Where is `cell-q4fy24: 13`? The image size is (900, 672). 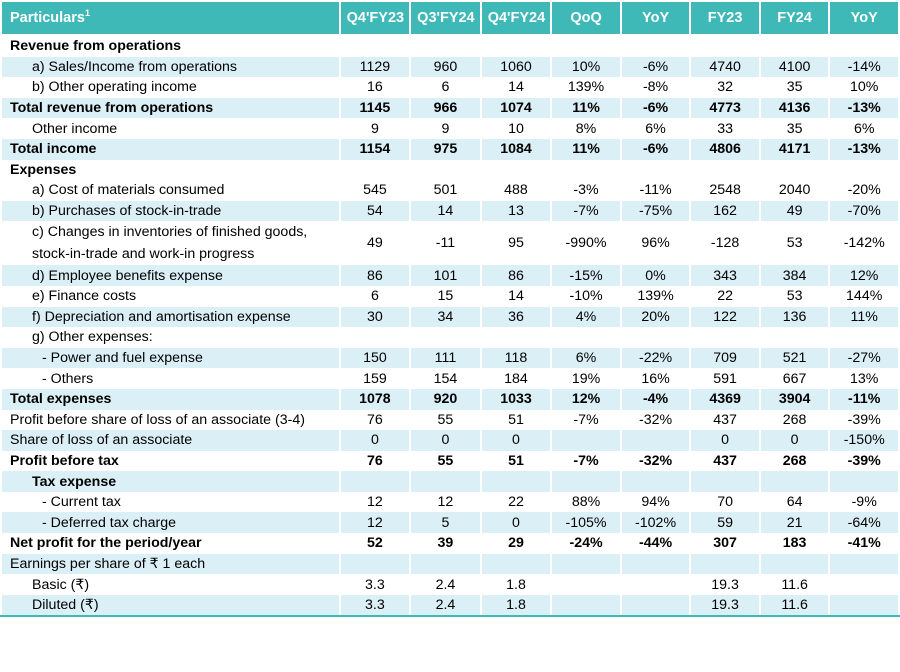 cell-q4fy24: 13 is located at coordinates (516, 211).